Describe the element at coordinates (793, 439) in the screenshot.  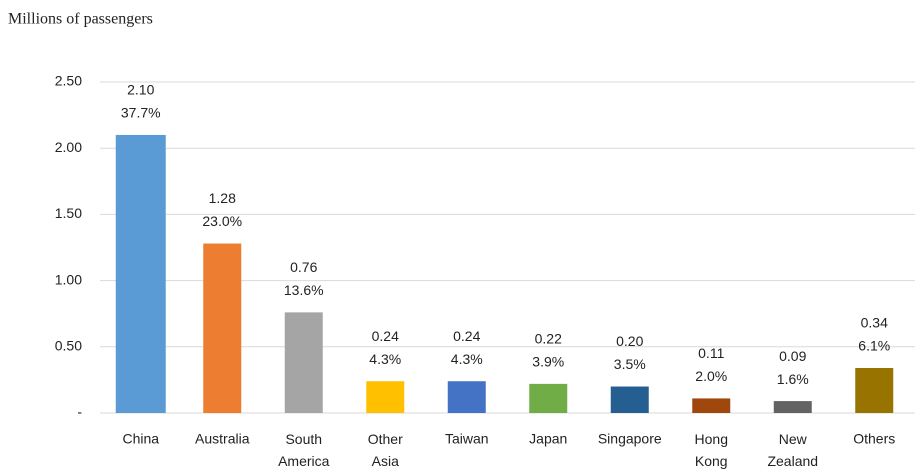
I see `x-tick-label-line: New` at that location.